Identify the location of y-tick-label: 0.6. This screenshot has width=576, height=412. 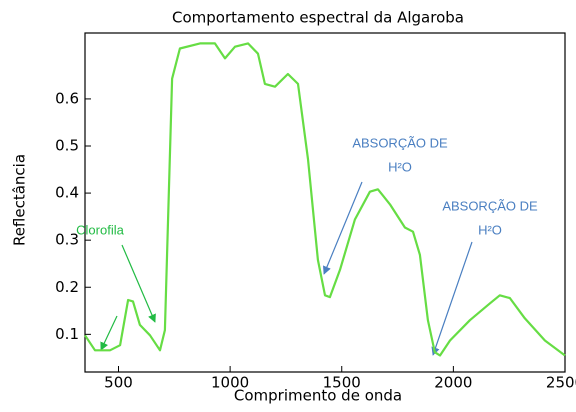
(67, 98).